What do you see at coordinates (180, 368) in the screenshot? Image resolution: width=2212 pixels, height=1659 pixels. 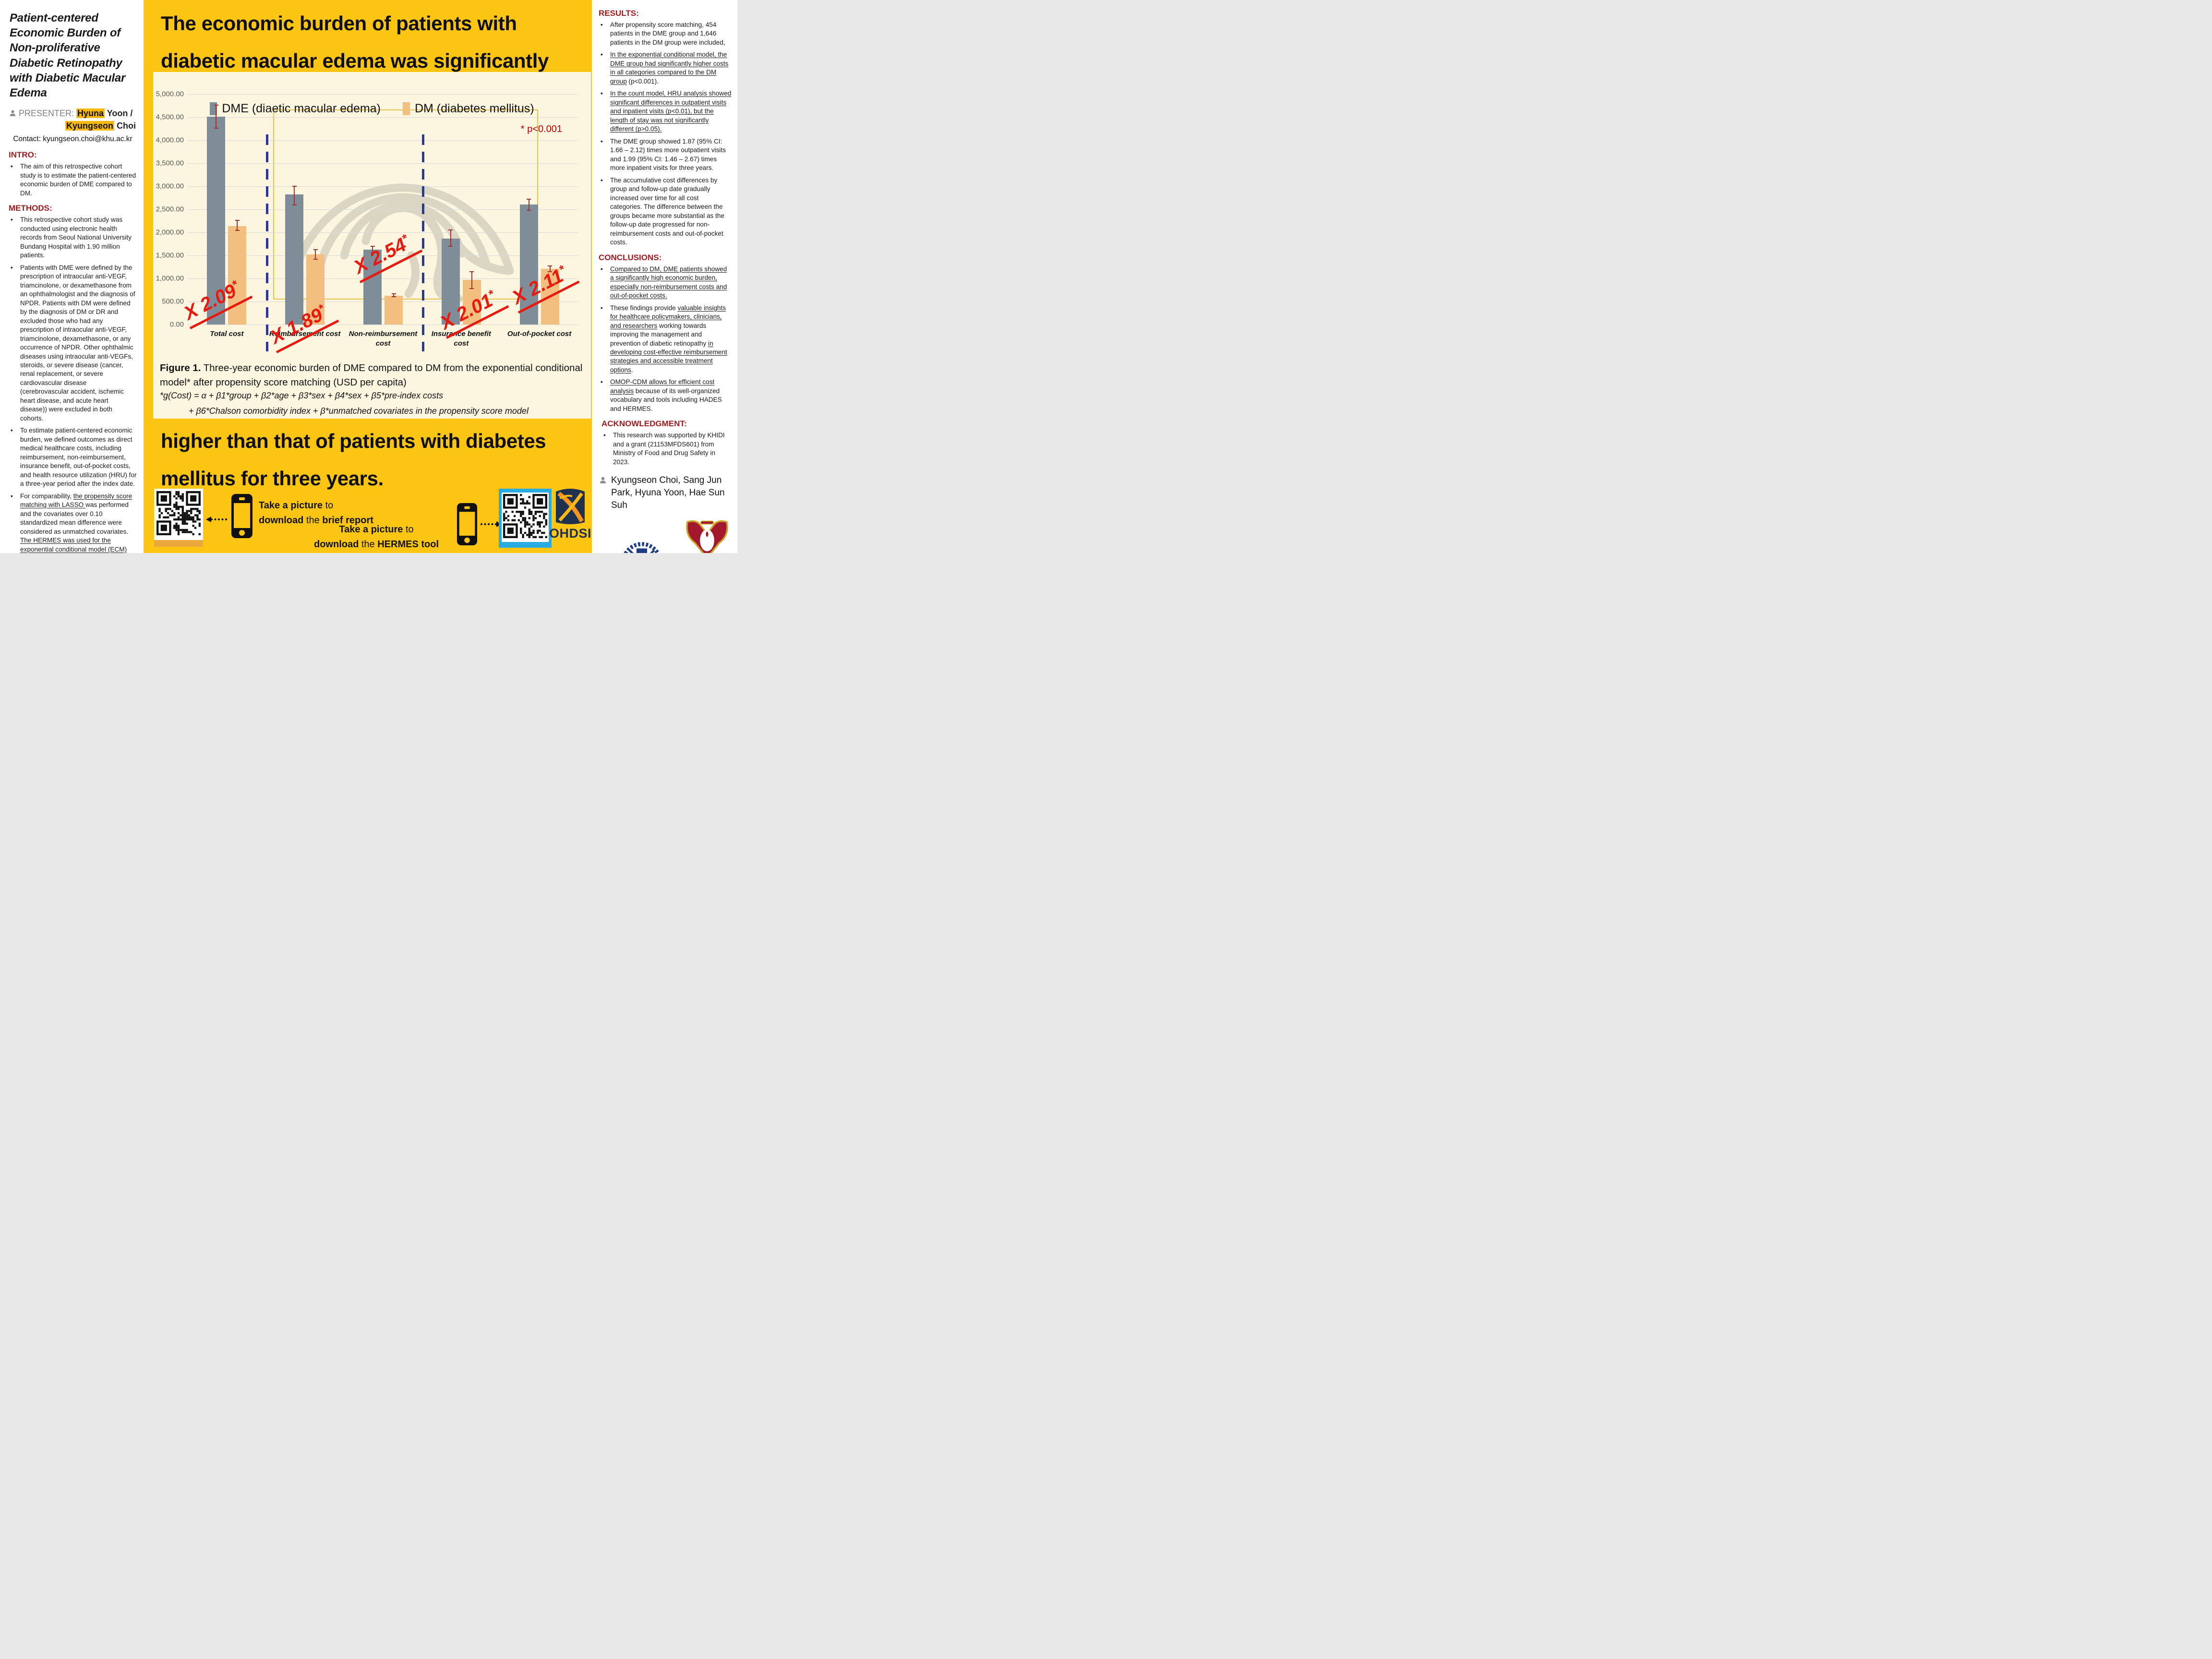 I see `figure-caption-prefix: Figure 1.` at bounding box center [180, 368].